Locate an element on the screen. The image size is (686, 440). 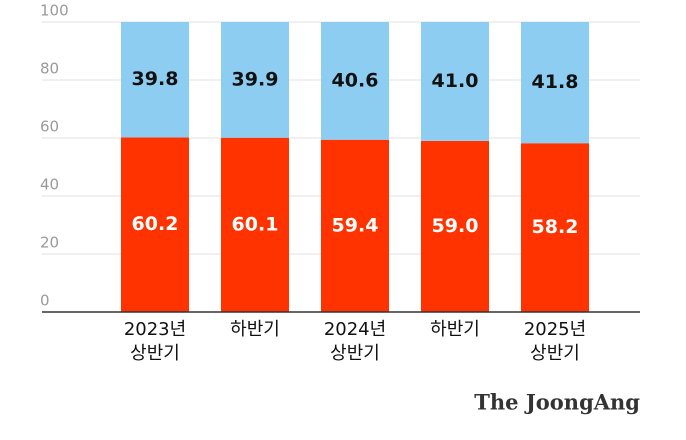
y-tick-label: 80 is located at coordinates (49, 69).